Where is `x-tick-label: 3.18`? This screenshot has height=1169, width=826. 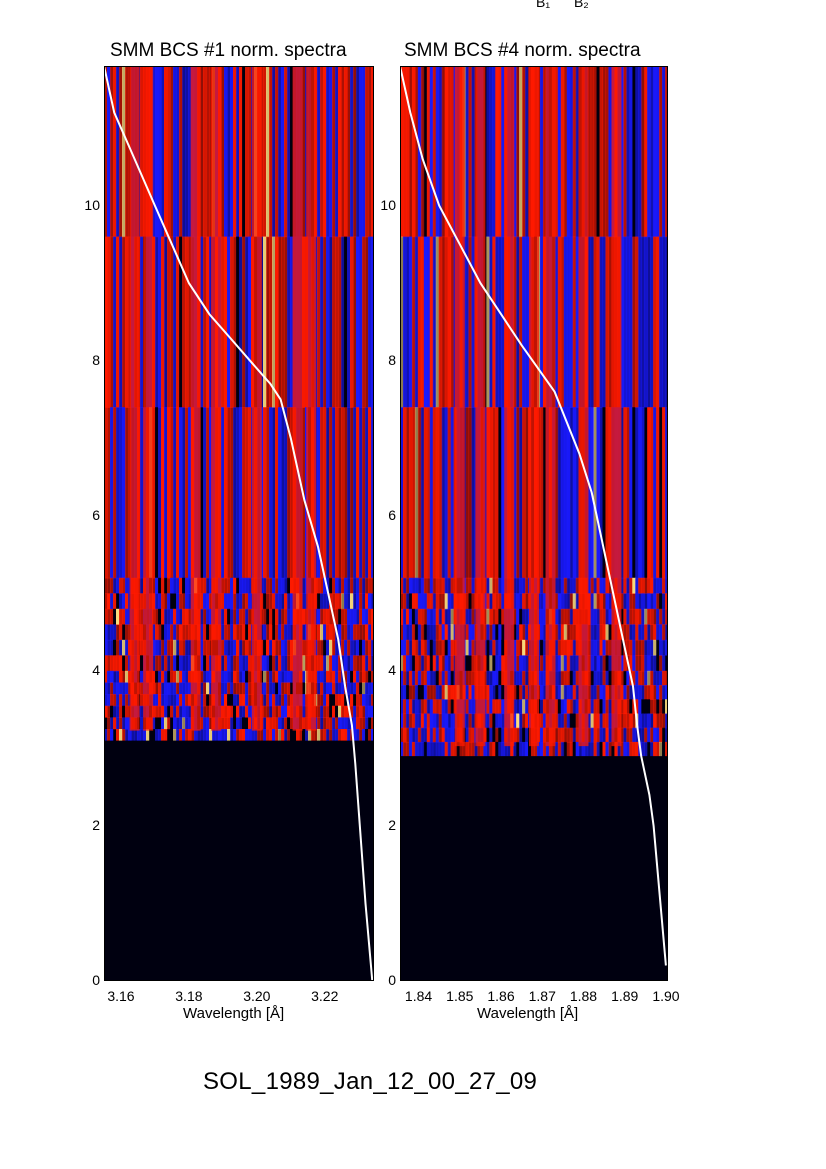 x-tick-label: 3.18 is located at coordinates (189, 996).